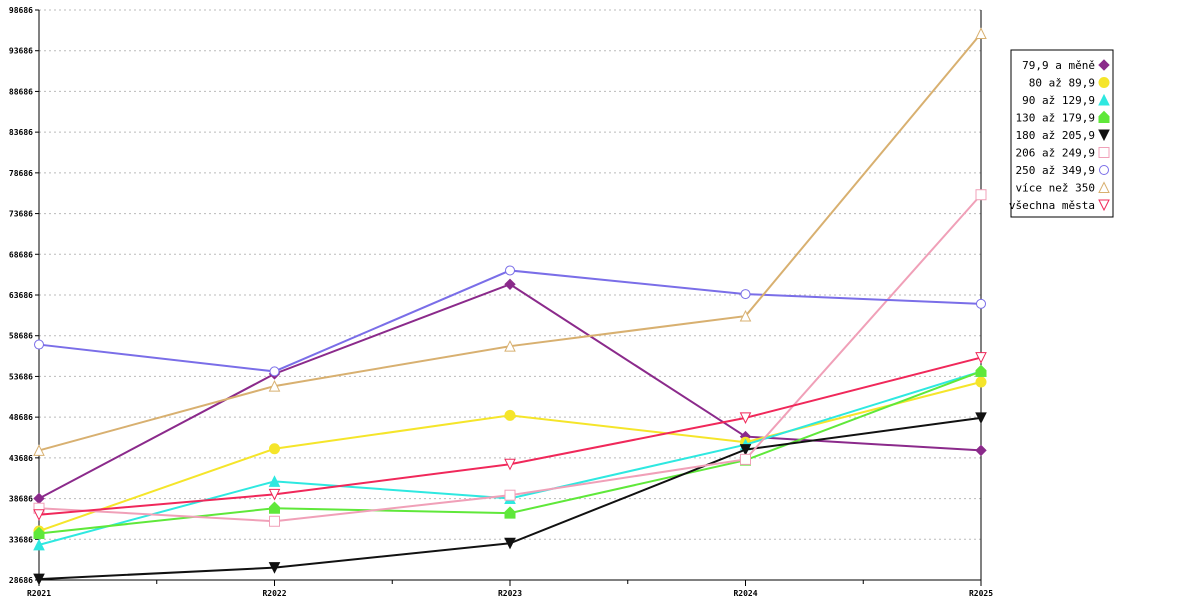 This screenshot has height=600, width=1200. Describe the element at coordinates (21, 10) in the screenshot. I see `y-tick-label: 98686` at that location.